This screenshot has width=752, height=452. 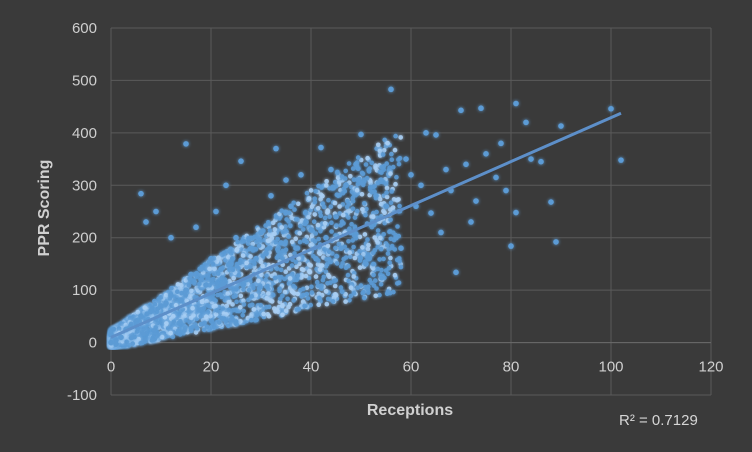 I want to click on y-tick-label: 100, so click(x=84, y=290).